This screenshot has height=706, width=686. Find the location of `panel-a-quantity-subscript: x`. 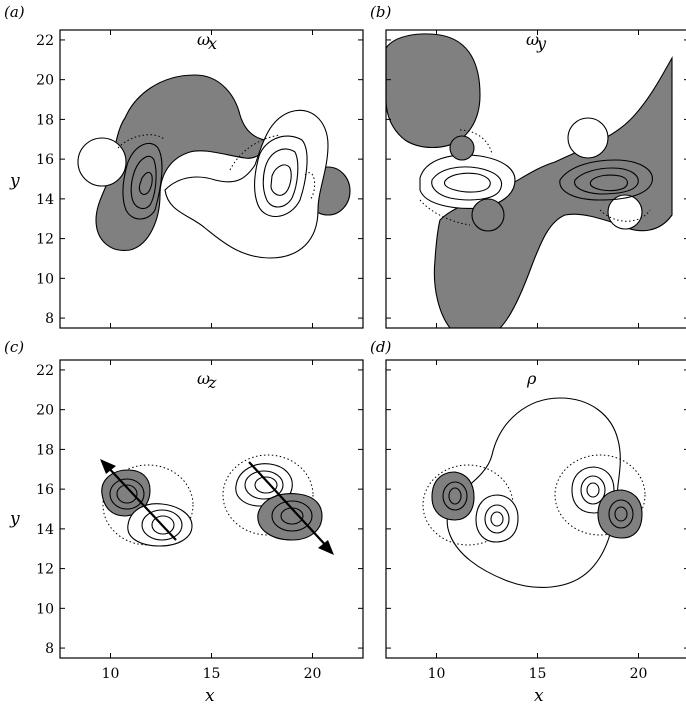

panel-a-quantity-subscript: x is located at coordinates (212, 43).